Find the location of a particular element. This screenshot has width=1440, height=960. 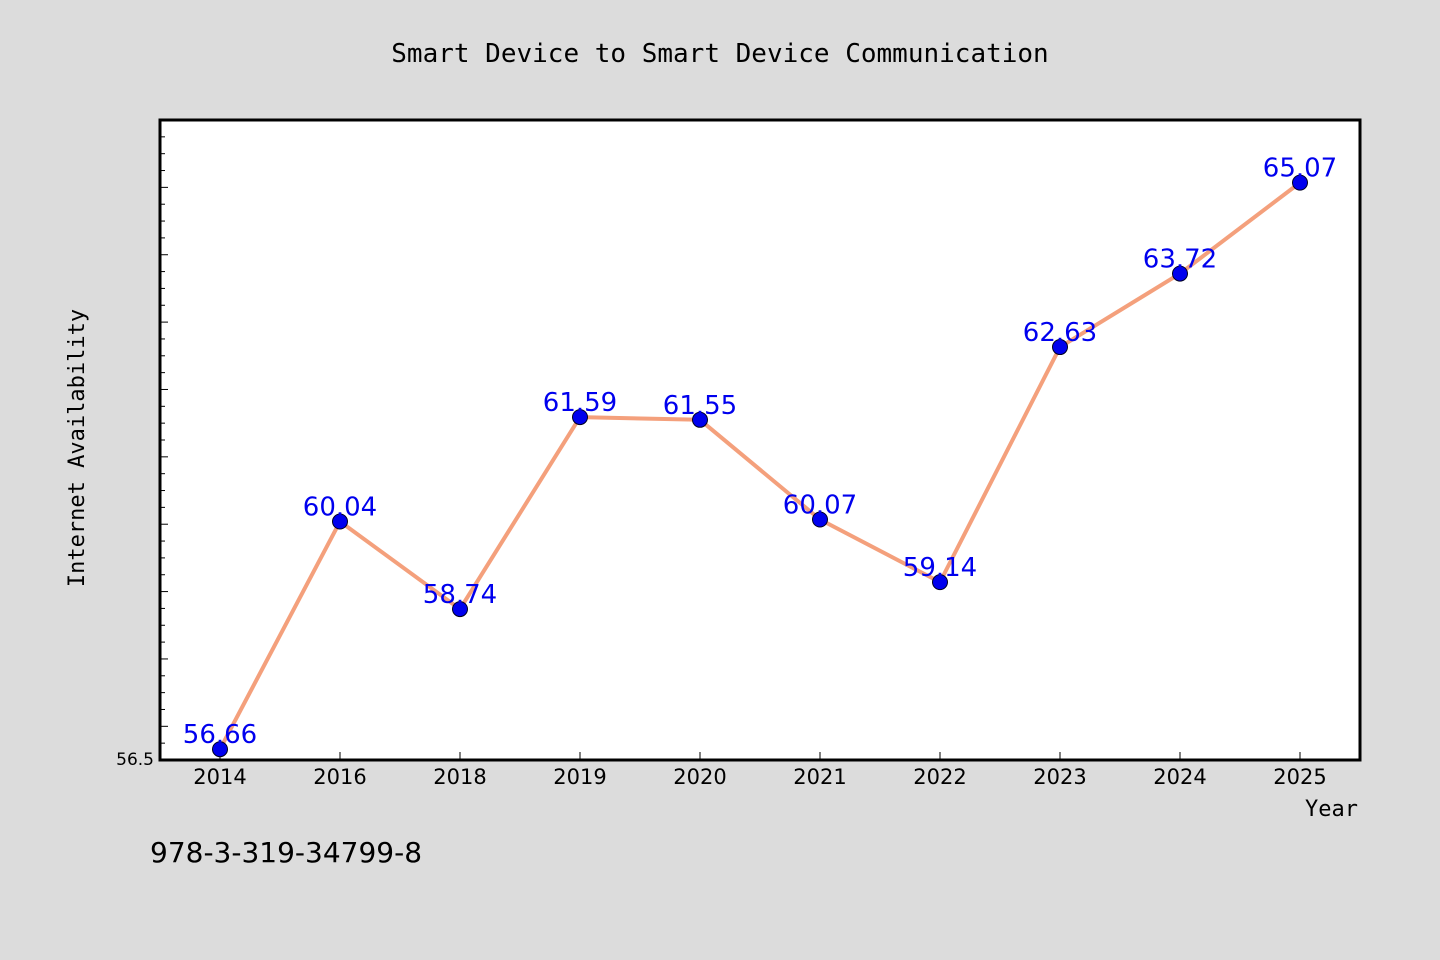

x-axis-ticks: 2014 2016 2018 2019 2020 2021 2022 2023 2024 2025 is located at coordinates (760, 770).